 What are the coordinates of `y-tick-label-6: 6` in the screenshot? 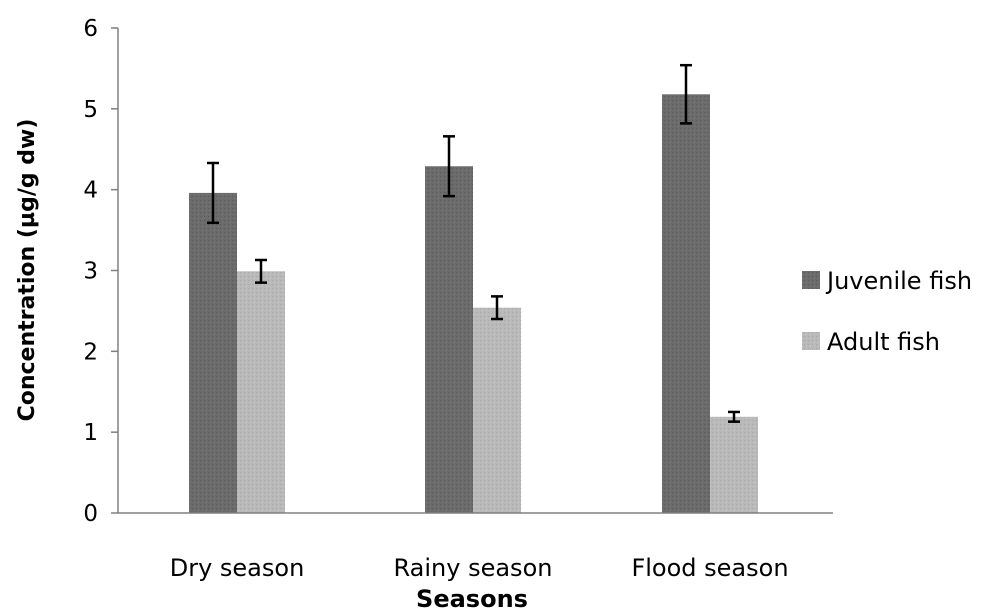 It's located at (90, 29).